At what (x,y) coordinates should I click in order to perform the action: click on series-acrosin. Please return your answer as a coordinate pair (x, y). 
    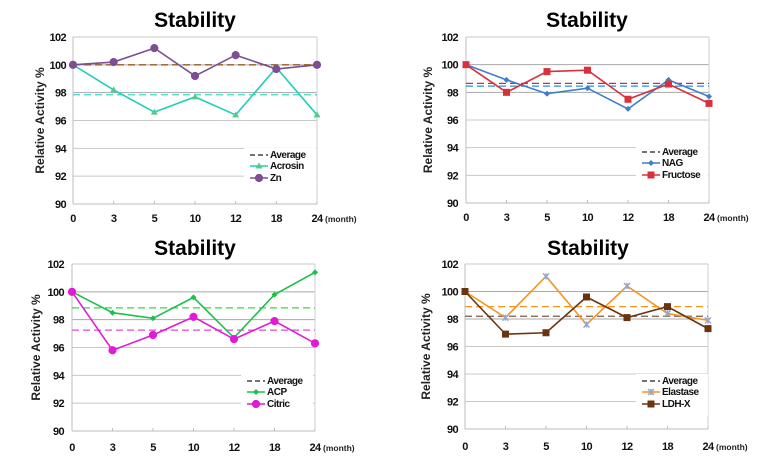
    Looking at the image, I should click on (195, 89).